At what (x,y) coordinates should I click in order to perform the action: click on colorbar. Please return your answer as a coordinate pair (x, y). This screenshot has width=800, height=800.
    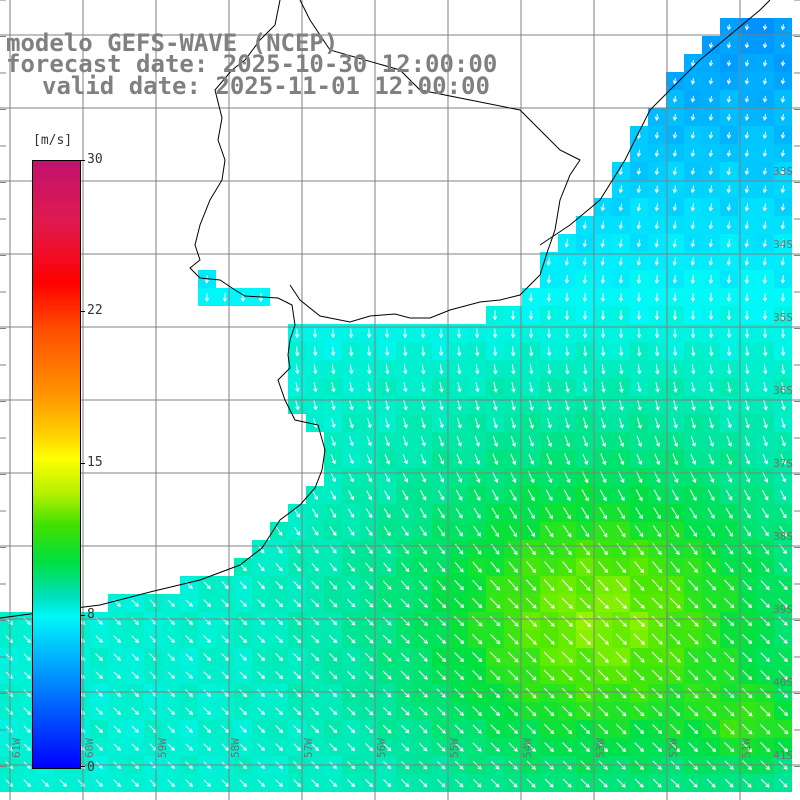
    Looking at the image, I should click on (56, 464).